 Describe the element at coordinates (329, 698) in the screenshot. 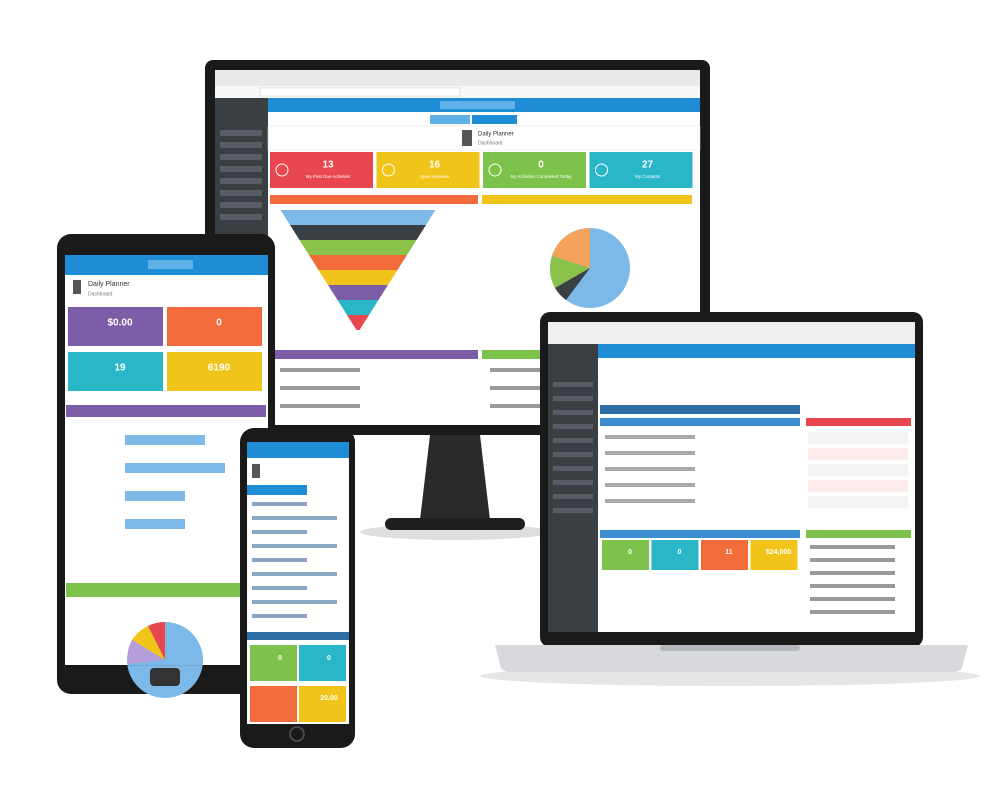

I see `label: 20.00` at that location.